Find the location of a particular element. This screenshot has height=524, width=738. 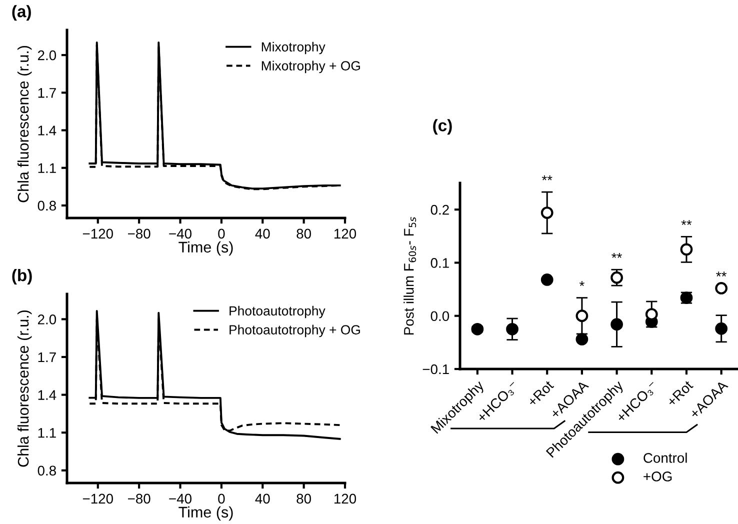

x-tick-label: +Rot is located at coordinates (680, 394).